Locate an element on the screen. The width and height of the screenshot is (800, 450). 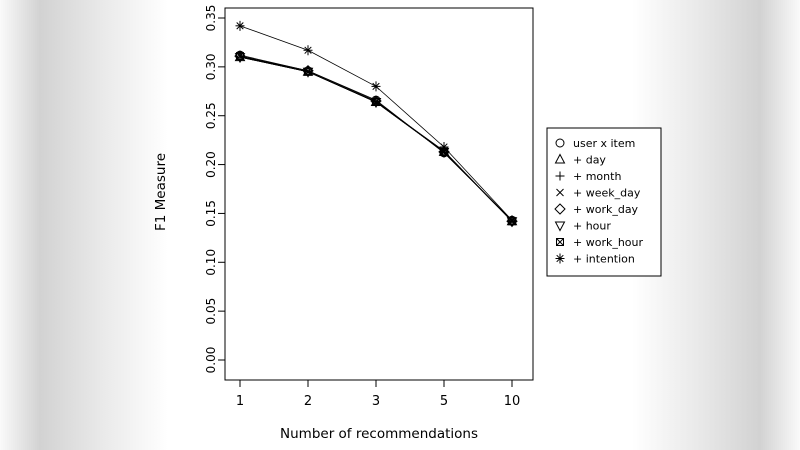
legend-entry: + intention is located at coordinates (595, 258).